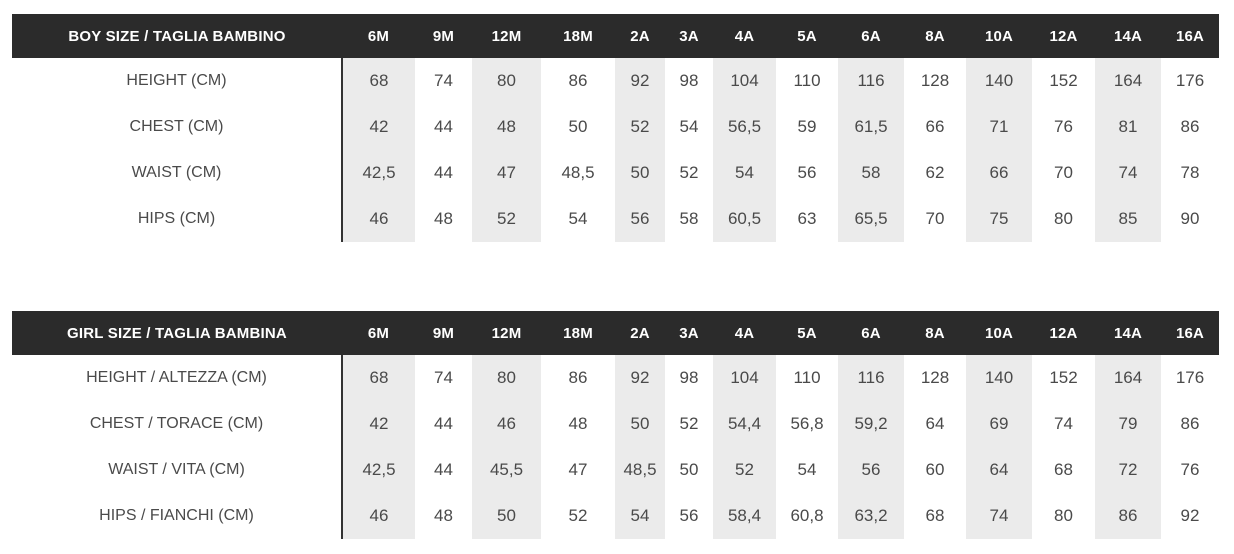  I want to click on size-value-cell: 59, so click(807, 127).